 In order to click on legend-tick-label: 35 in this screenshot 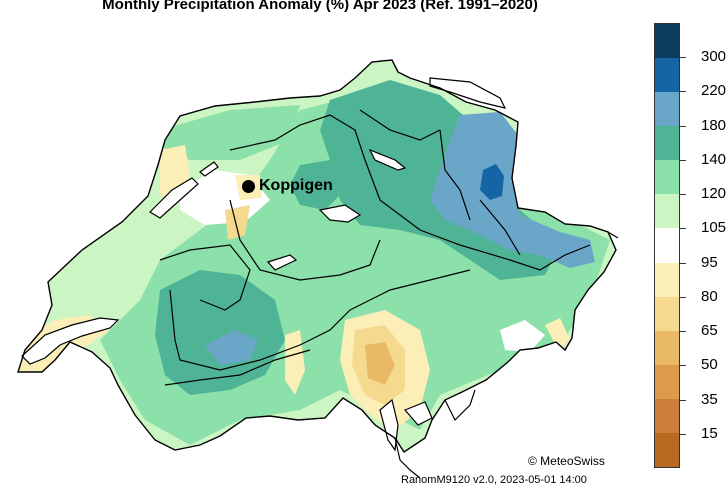, I will do `click(709, 399)`.